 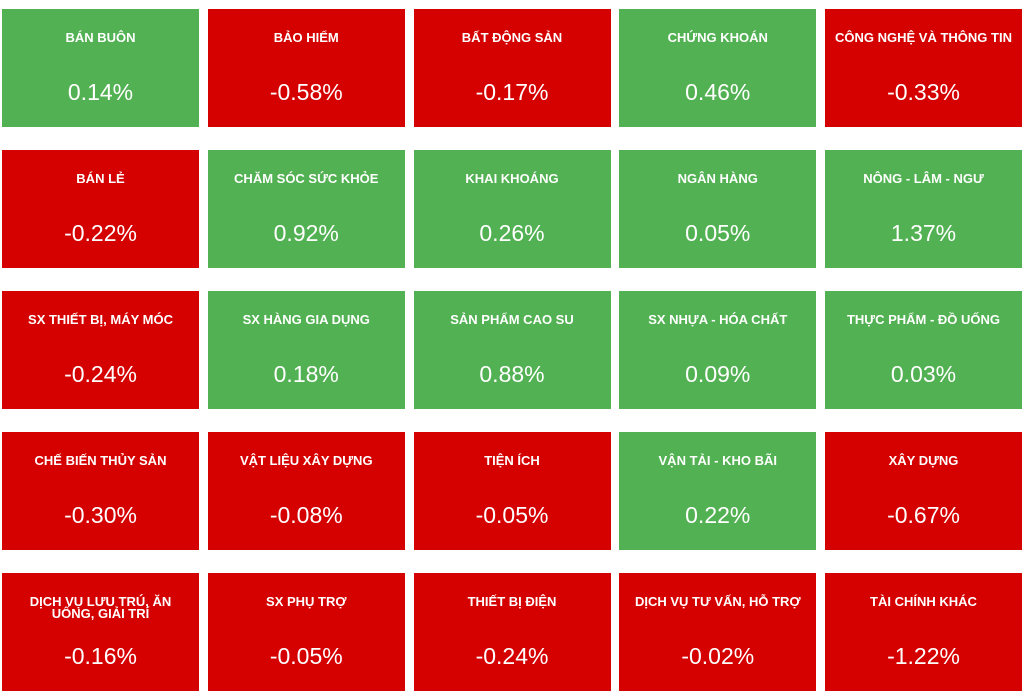 I want to click on sector-tile: CHỨNG KHOÁN 0.46%, so click(x=718, y=68).